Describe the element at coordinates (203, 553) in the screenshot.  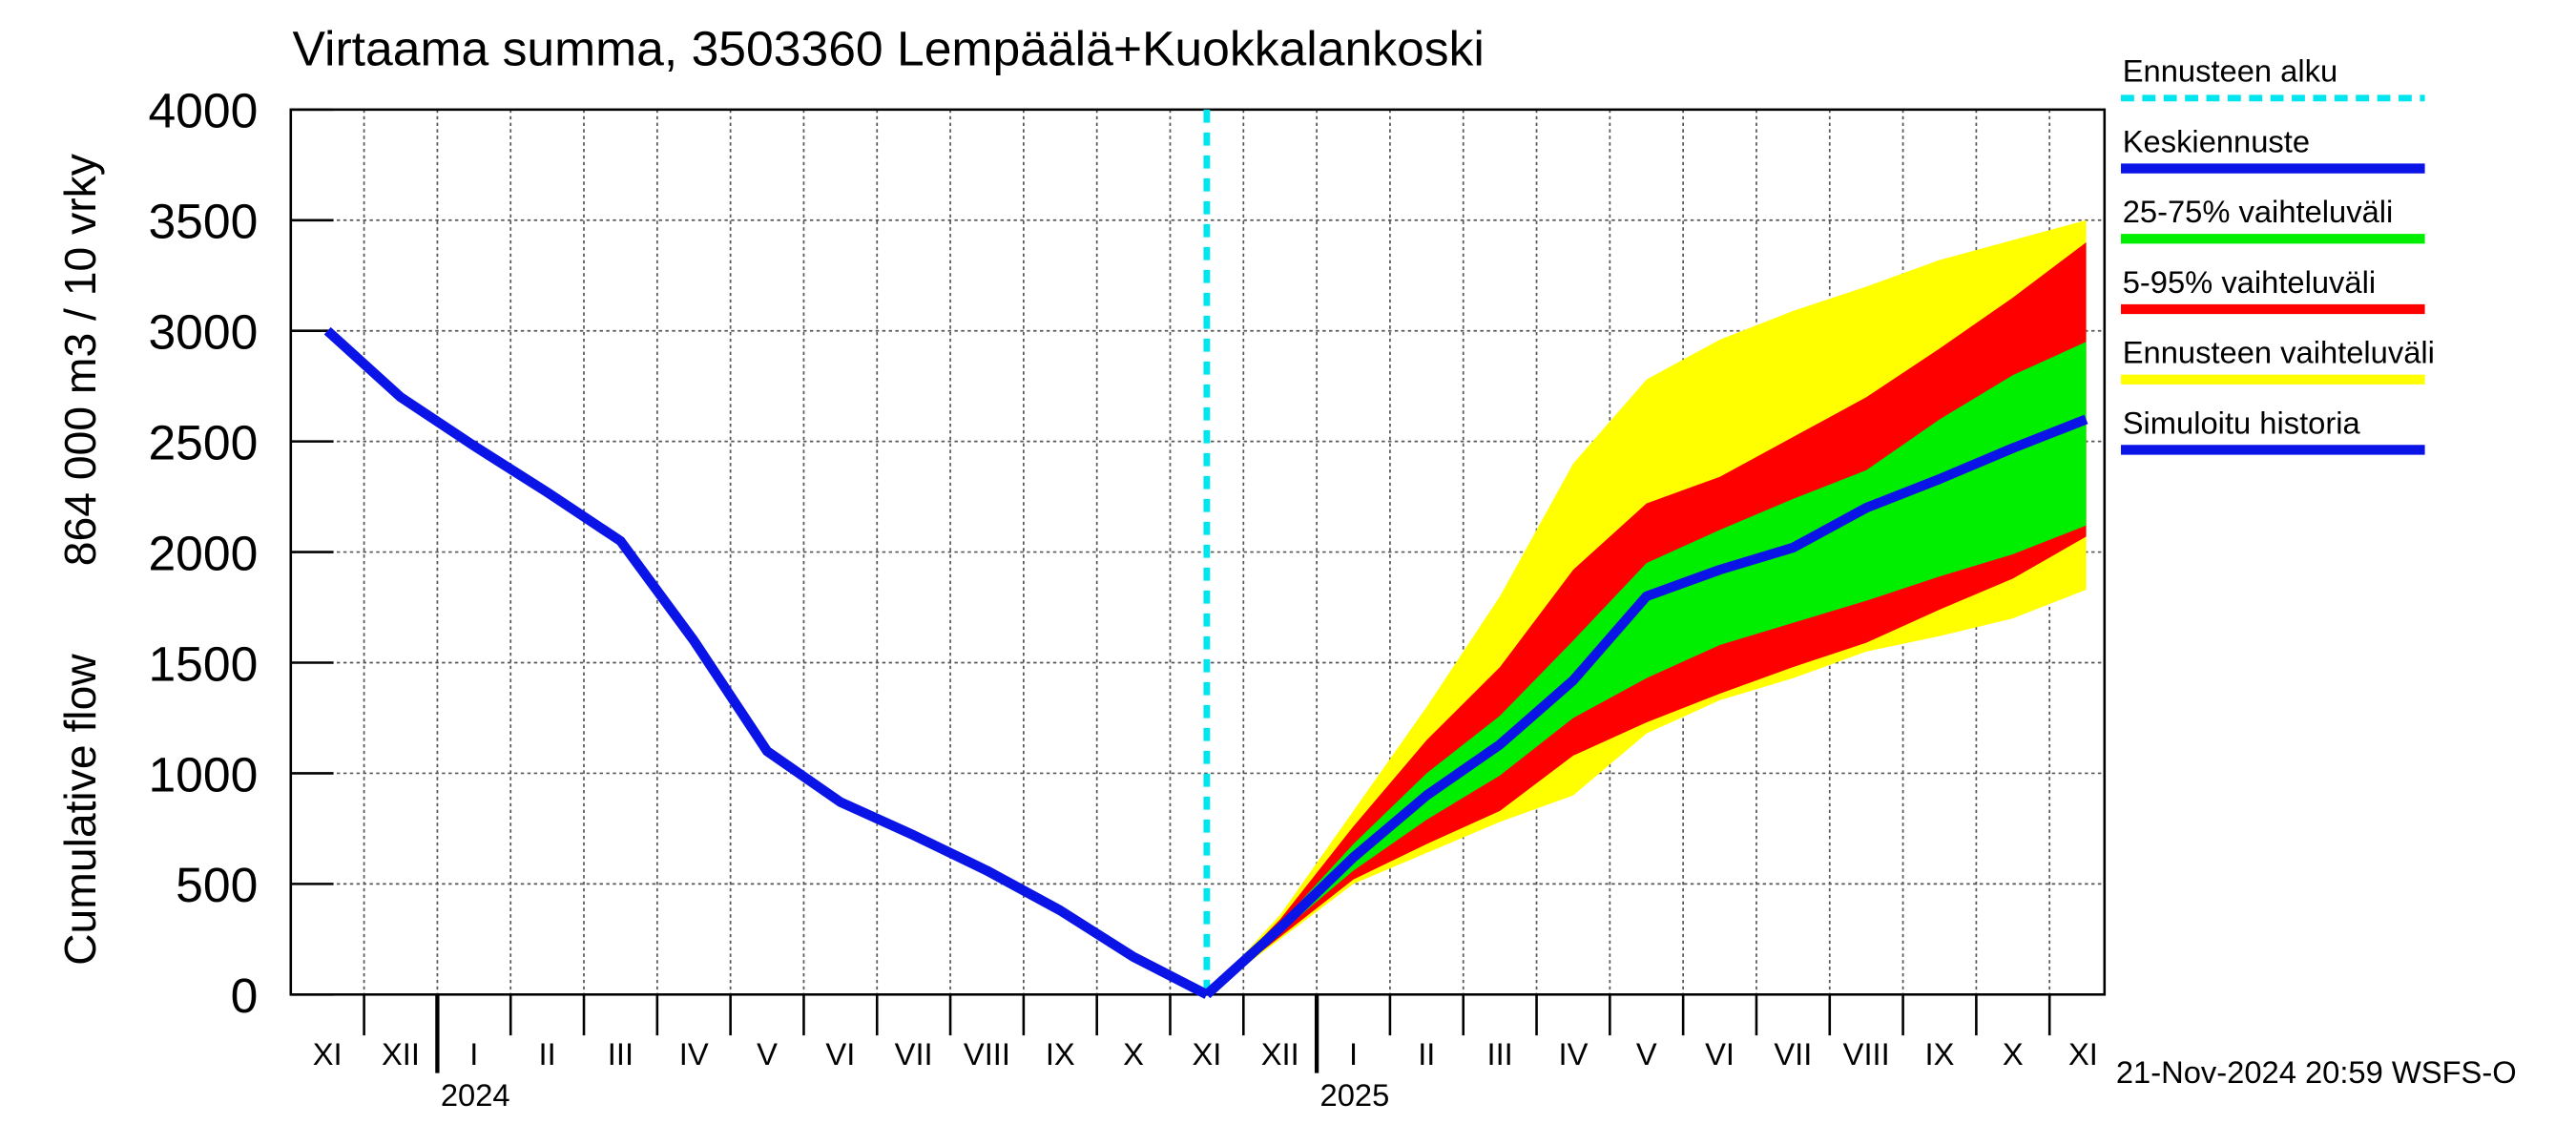
I see `y-tick-label: 2000` at that location.